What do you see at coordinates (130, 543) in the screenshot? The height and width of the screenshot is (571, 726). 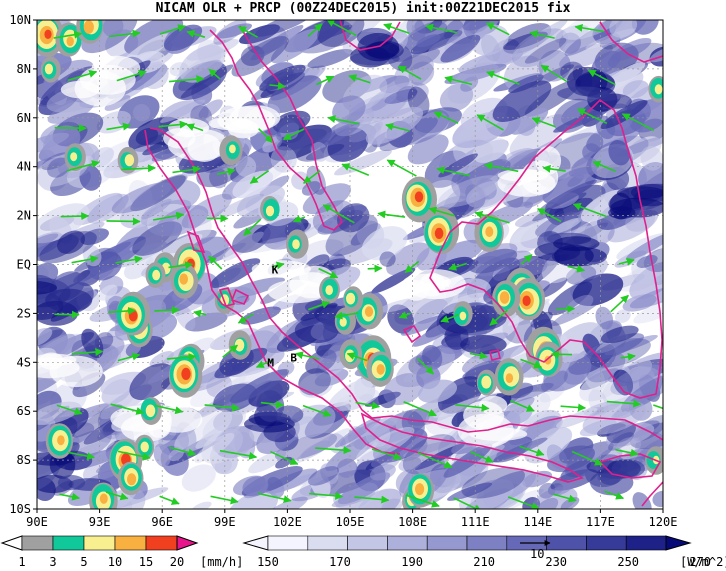 I see `precip-colorbar-swatch` at bounding box center [130, 543].